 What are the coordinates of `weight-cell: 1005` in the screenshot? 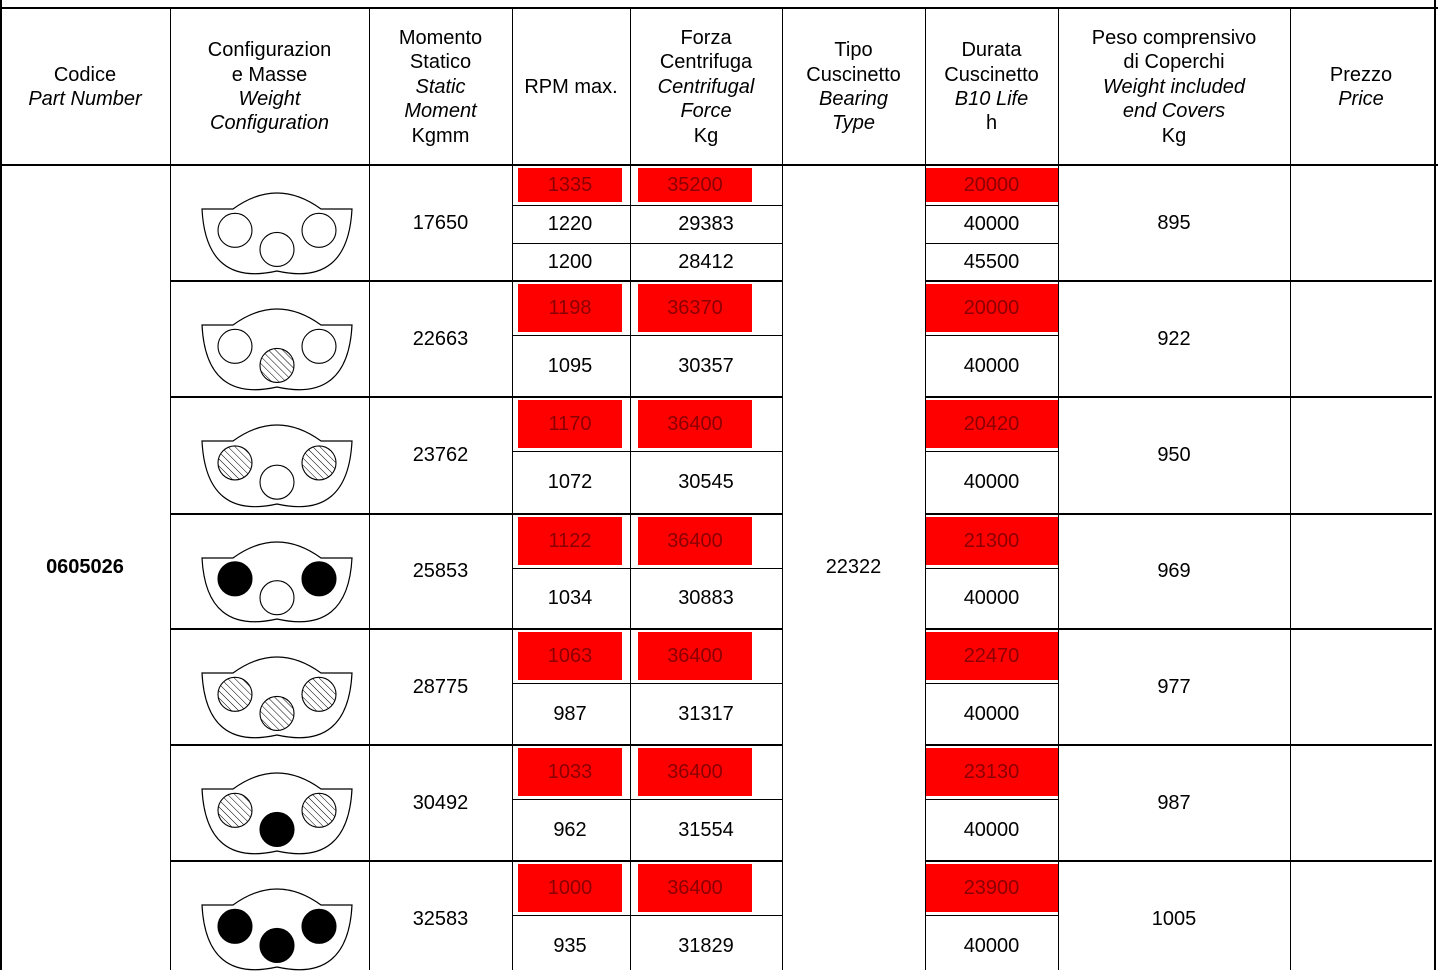 It's located at (1174, 918).